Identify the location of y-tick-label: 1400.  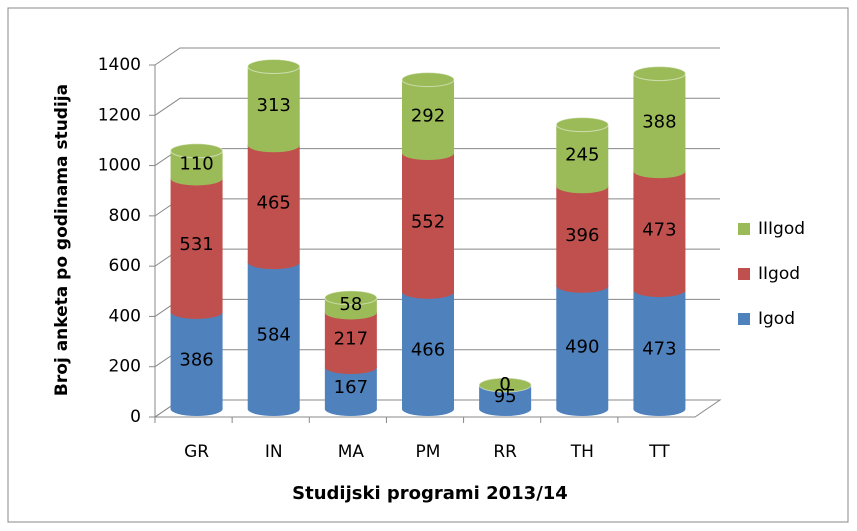
(119, 65).